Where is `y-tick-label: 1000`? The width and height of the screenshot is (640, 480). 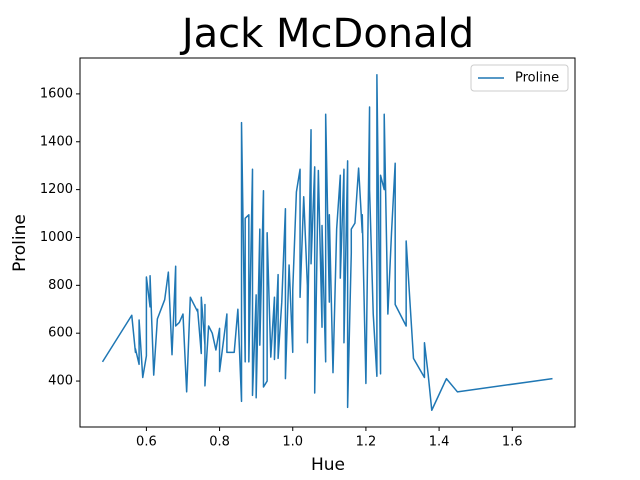
y-tick-label: 1000 is located at coordinates (56, 237).